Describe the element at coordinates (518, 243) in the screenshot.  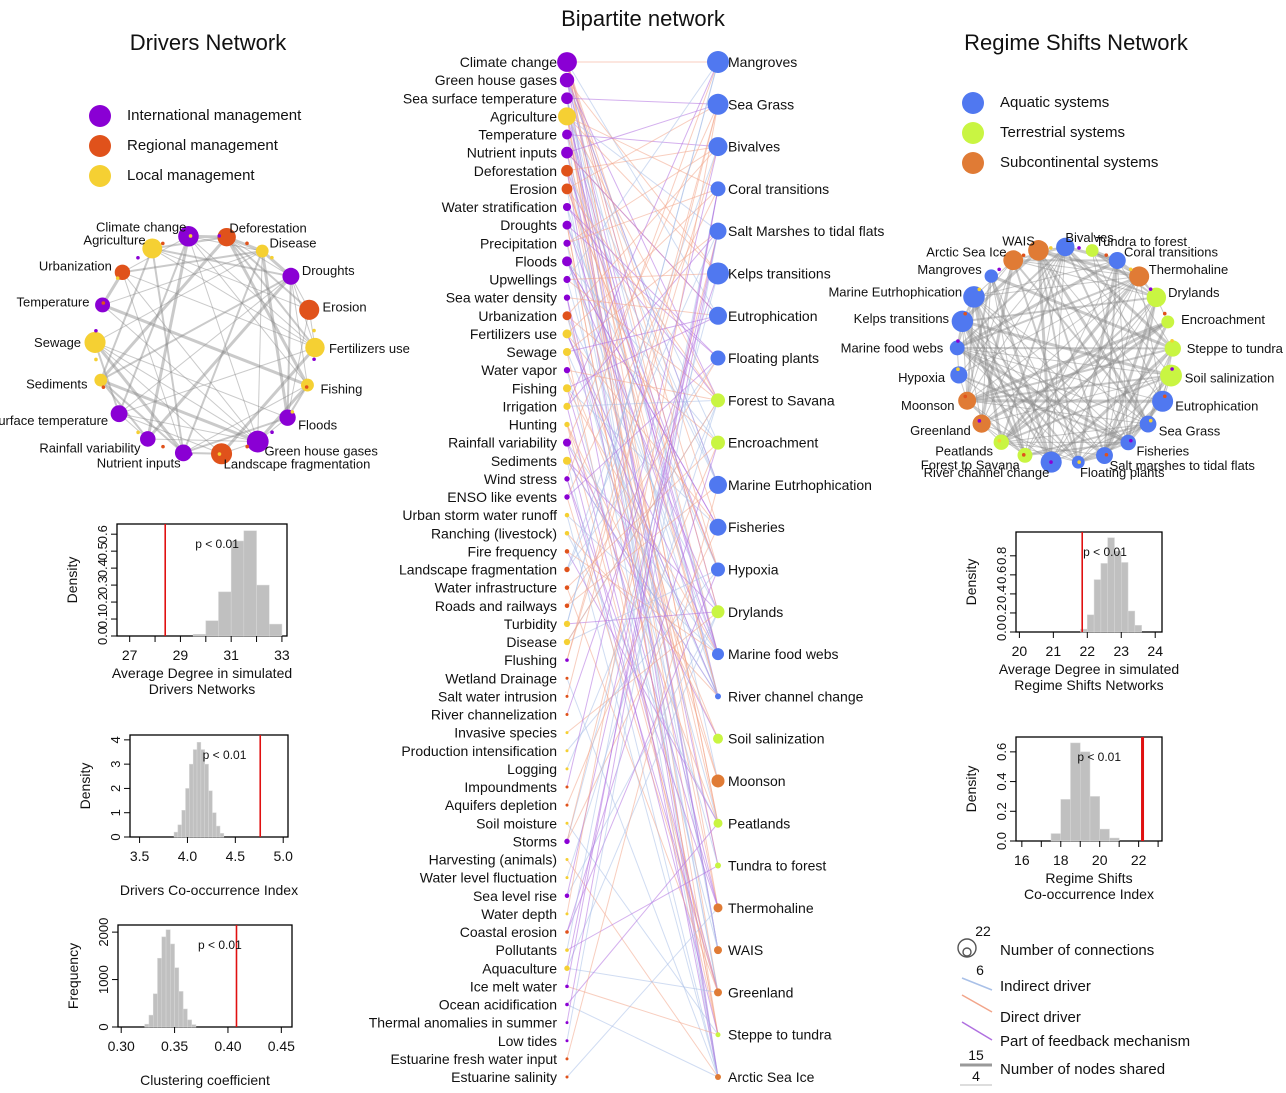
I see `driver-label-precipitation: Precipitation` at that location.